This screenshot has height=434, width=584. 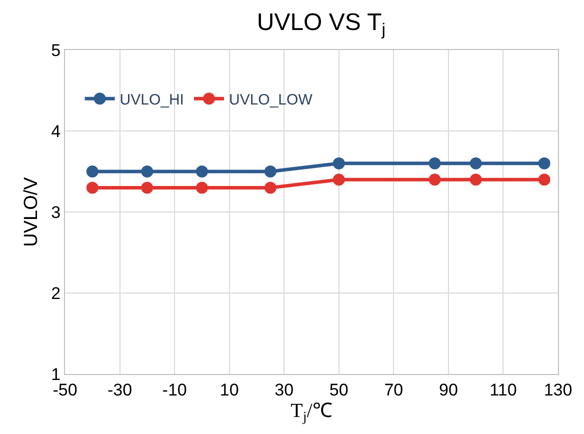 I want to click on y-tick-label: 4, so click(x=56, y=131).